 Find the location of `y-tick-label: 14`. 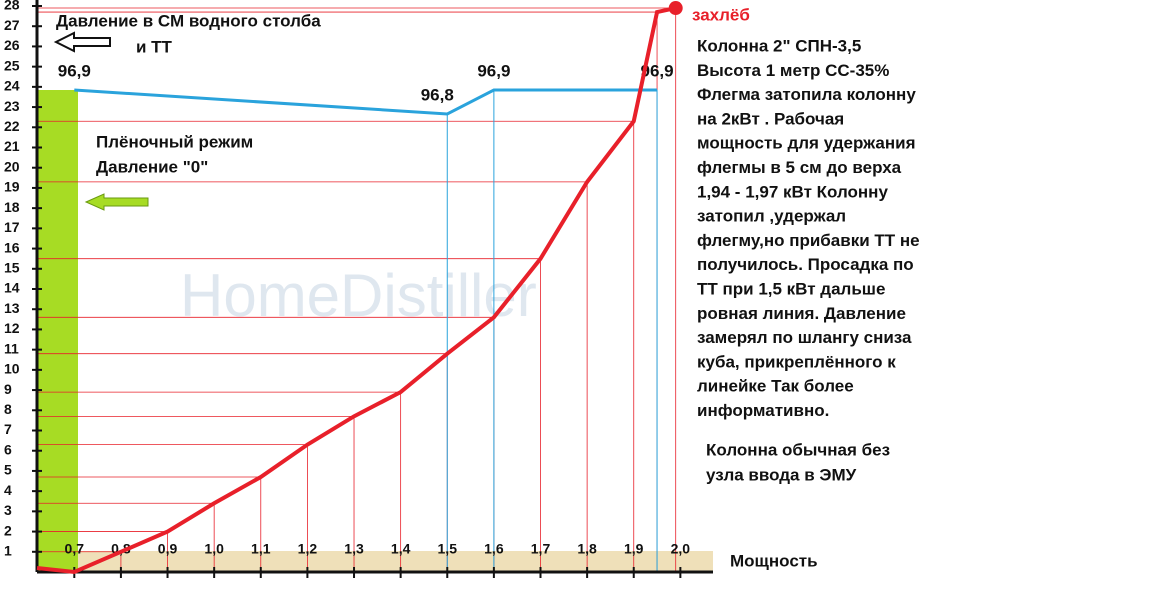

y-tick-label: 14 is located at coordinates (12, 288).